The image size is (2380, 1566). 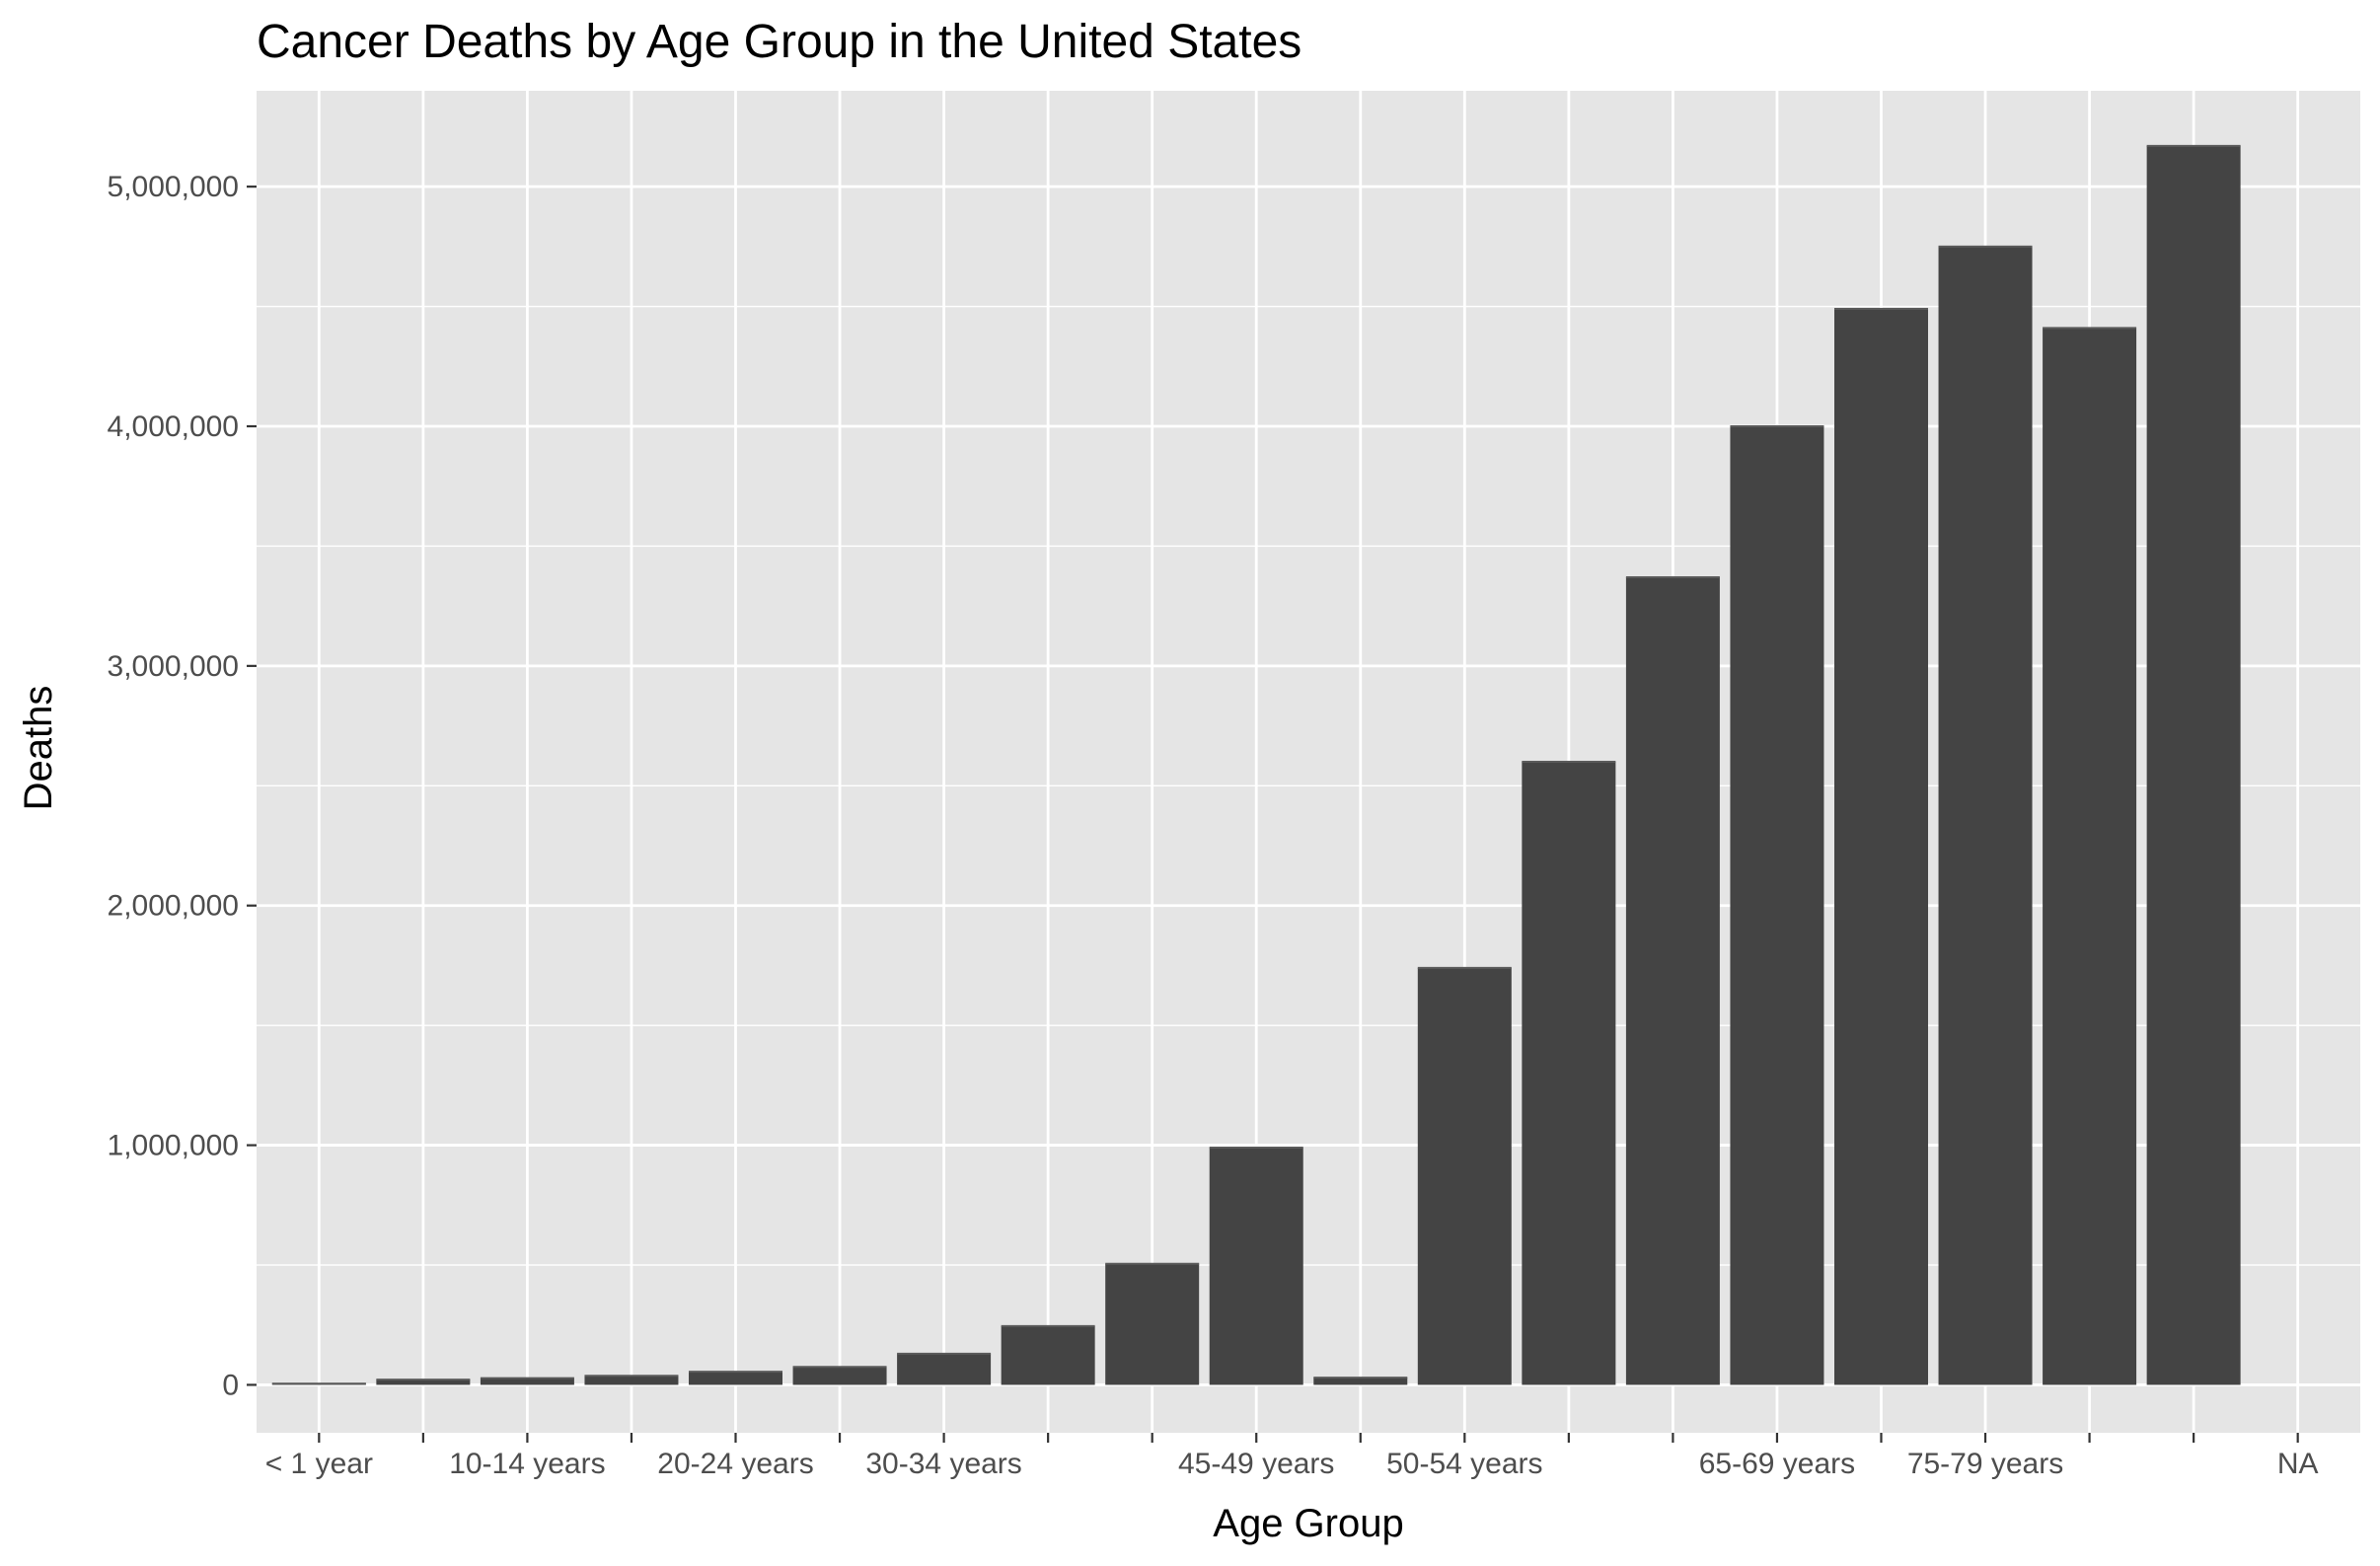 I want to click on x-tick-label: 50-54 years, so click(x=1464, y=1464).